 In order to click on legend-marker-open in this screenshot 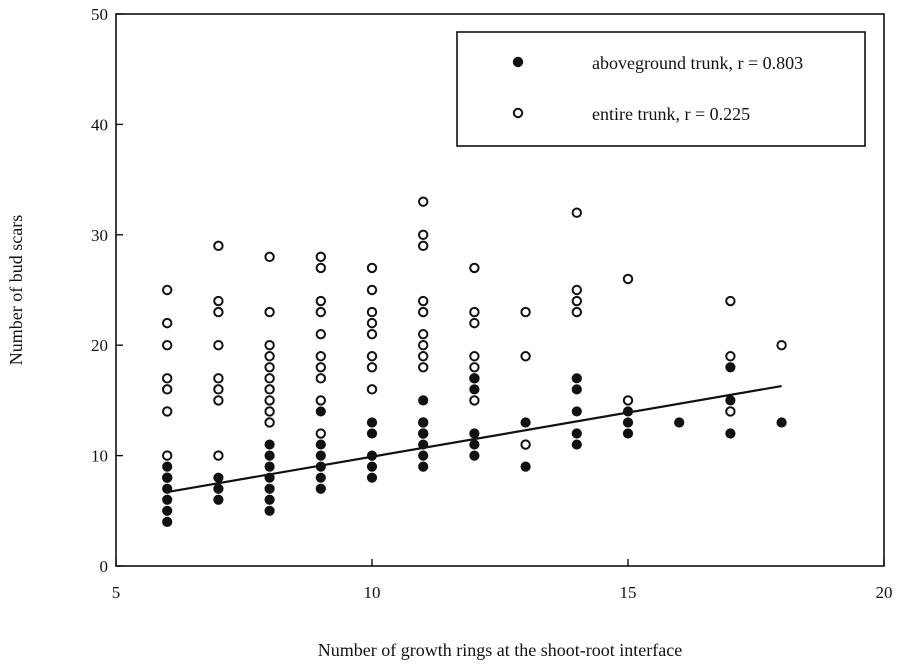, I will do `click(518, 113)`.